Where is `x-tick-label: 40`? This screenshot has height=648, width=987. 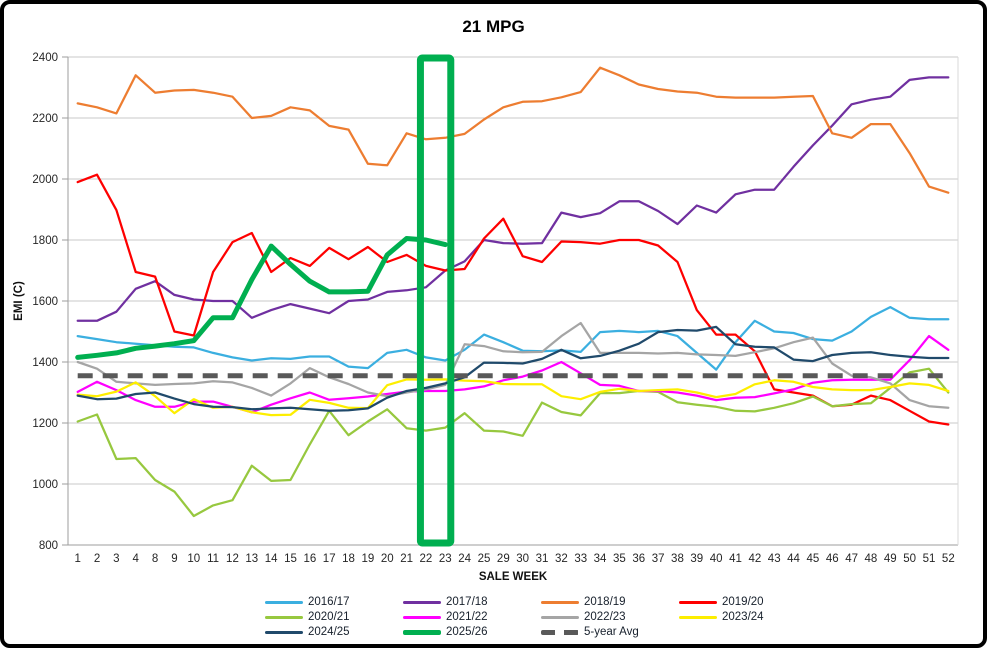
x-tick-label: 40 is located at coordinates (716, 559).